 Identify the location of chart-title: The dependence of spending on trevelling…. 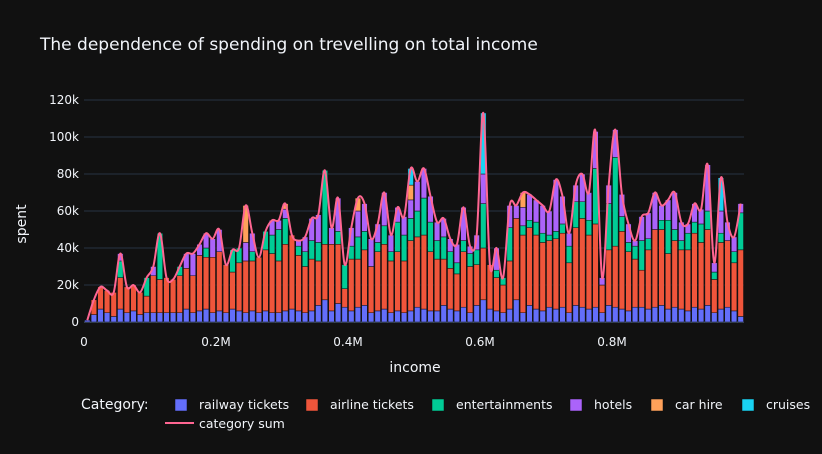
(288, 45).